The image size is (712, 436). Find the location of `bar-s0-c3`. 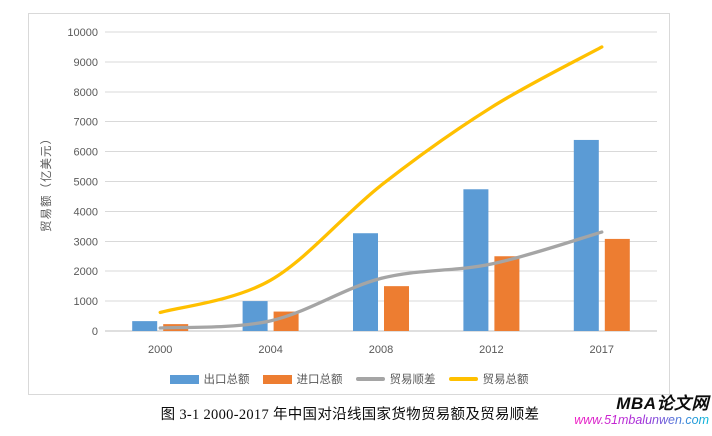

bar-s0-c3 is located at coordinates (476, 260).